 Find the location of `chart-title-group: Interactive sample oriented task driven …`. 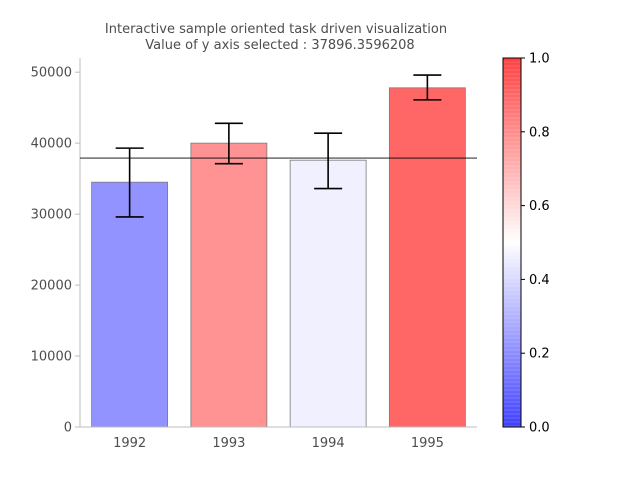

chart-title-group: Interactive sample oriented task driven … is located at coordinates (276, 37).